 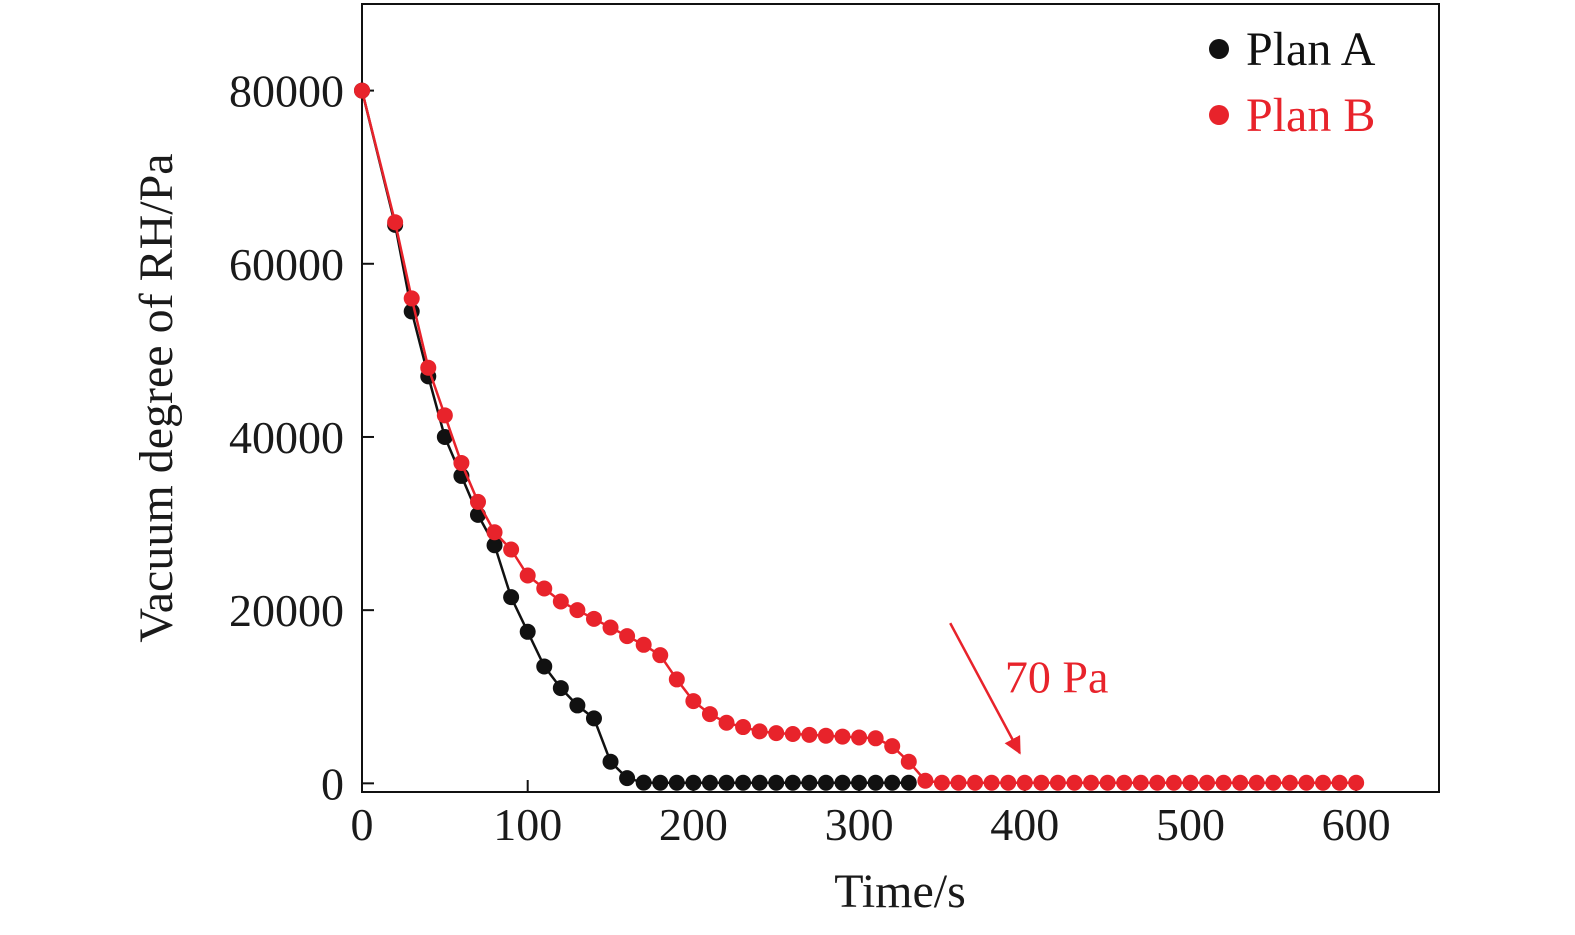 What do you see at coordinates (527, 824) in the screenshot?
I see `x-tick-label: 100` at bounding box center [527, 824].